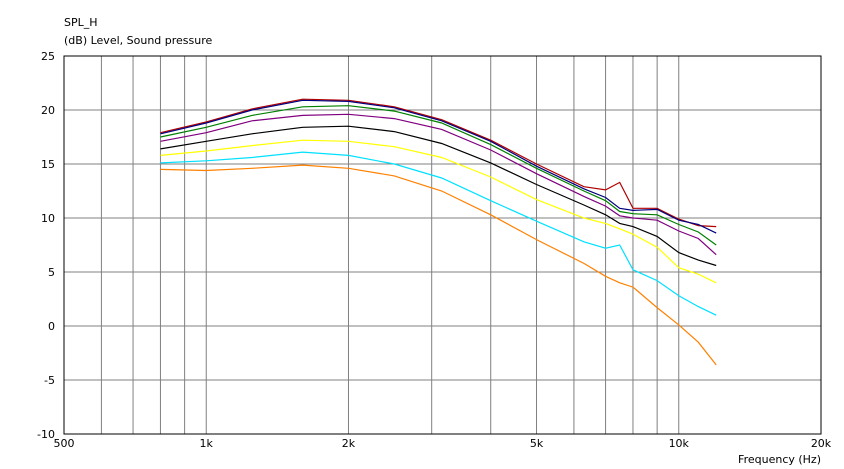 Image resolution: width=844 pixels, height=469 pixels. I want to click on y-tick-label: 5, so click(51, 272).